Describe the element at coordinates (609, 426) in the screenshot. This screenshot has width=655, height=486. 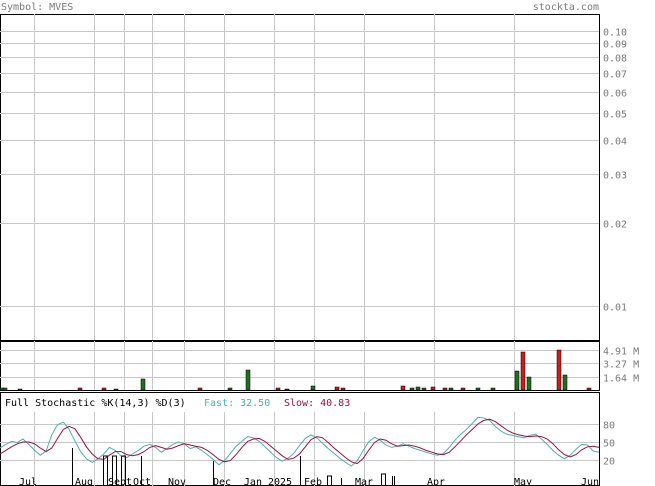
I see `stochastic-tick-label: 80` at that location.